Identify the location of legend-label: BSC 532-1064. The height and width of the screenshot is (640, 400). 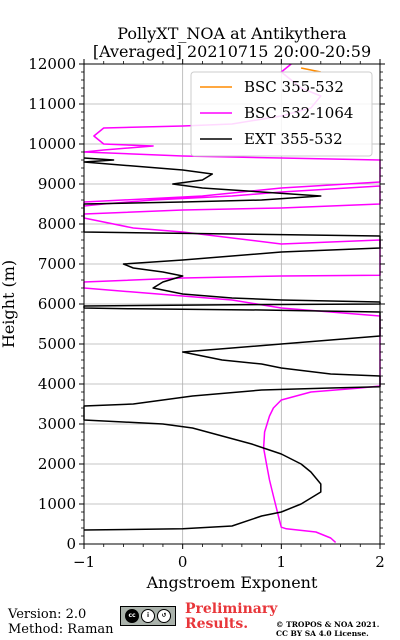
(298, 113).